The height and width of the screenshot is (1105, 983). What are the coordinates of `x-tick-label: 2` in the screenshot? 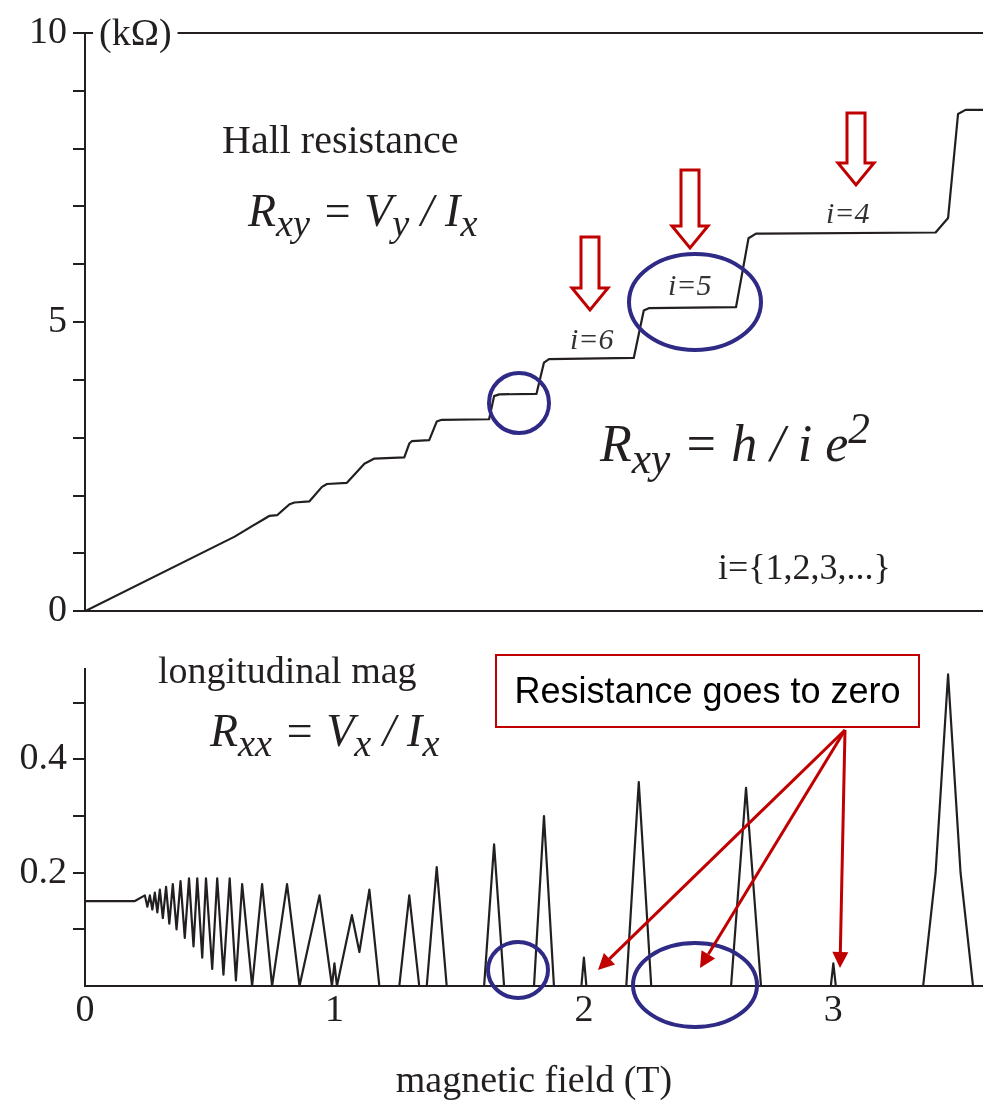 It's located at (584, 1007).